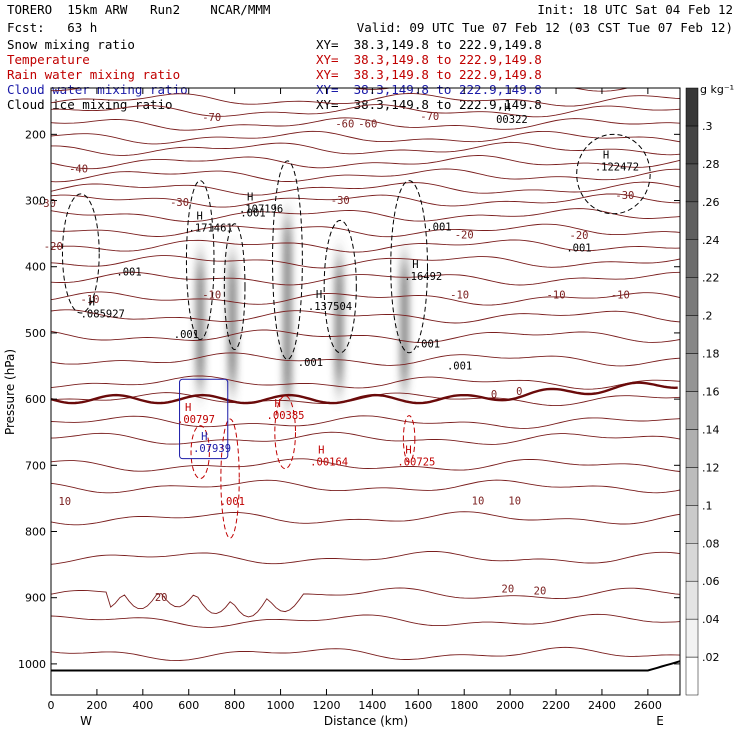 This screenshot has width=740, height=740. I want to click on isotherm-label: -20, so click(464, 235).